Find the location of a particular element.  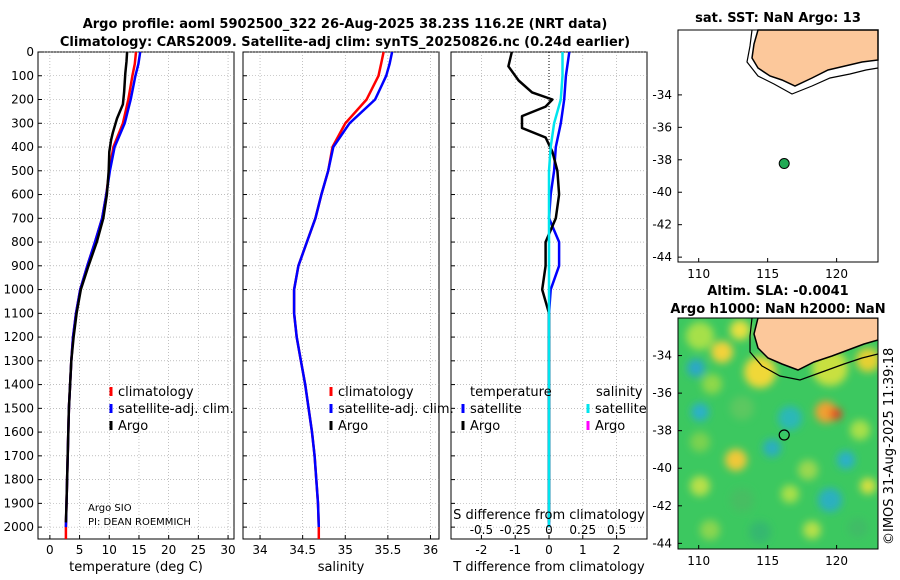

x-tick-label: 10 is located at coordinates (109, 550).